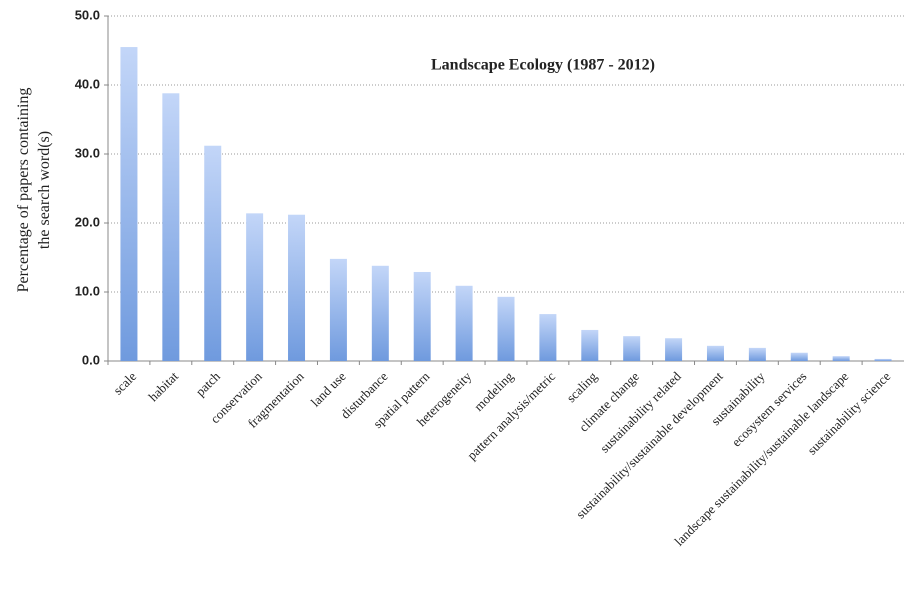  What do you see at coordinates (124, 382) in the screenshot?
I see `x-tick-label: scale` at bounding box center [124, 382].